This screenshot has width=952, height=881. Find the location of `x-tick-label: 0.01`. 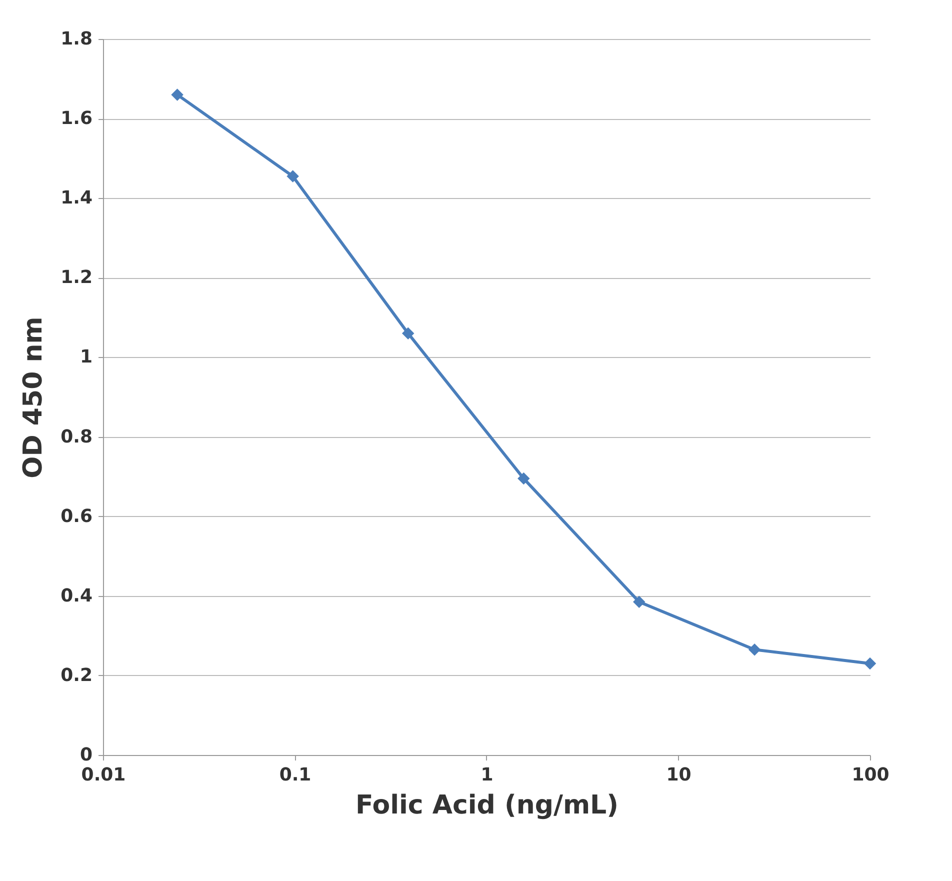

x-tick-label: 0.01 is located at coordinates (103, 775).